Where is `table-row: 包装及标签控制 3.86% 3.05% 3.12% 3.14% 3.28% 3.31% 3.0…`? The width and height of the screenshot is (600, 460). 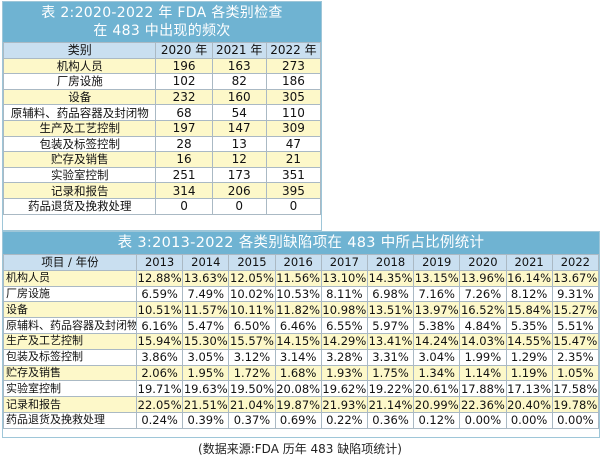
table-row: 包装及标签控制 3.86% 3.05% 3.12% 3.14% 3.28% 3.31% 3.0… is located at coordinates (301, 357).